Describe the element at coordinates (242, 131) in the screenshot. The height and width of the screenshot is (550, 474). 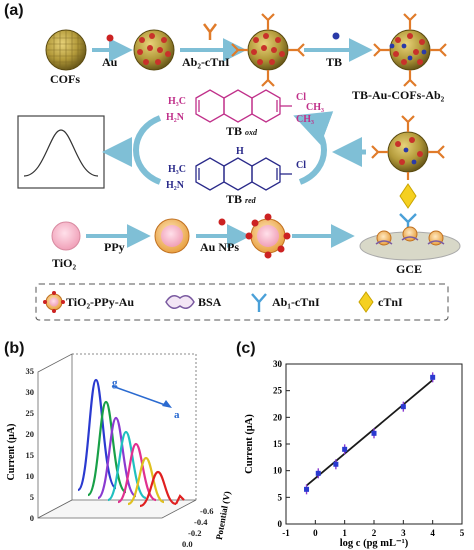
I see `tb-ox-label: TB oxd` at that location.